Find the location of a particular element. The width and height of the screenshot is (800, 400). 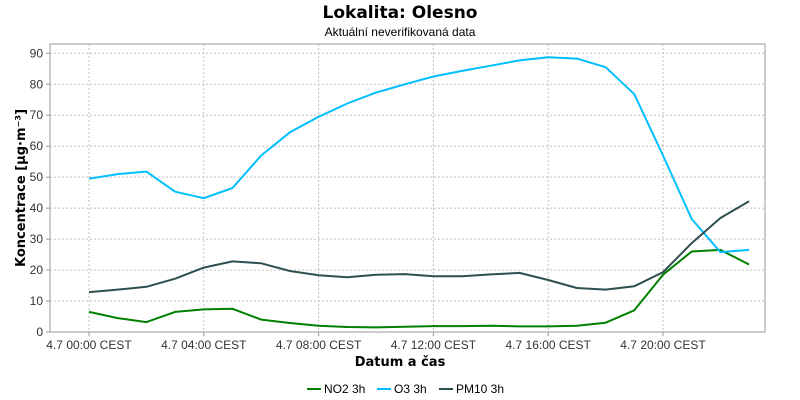

y-tick-label: 60 is located at coordinates (37, 146).